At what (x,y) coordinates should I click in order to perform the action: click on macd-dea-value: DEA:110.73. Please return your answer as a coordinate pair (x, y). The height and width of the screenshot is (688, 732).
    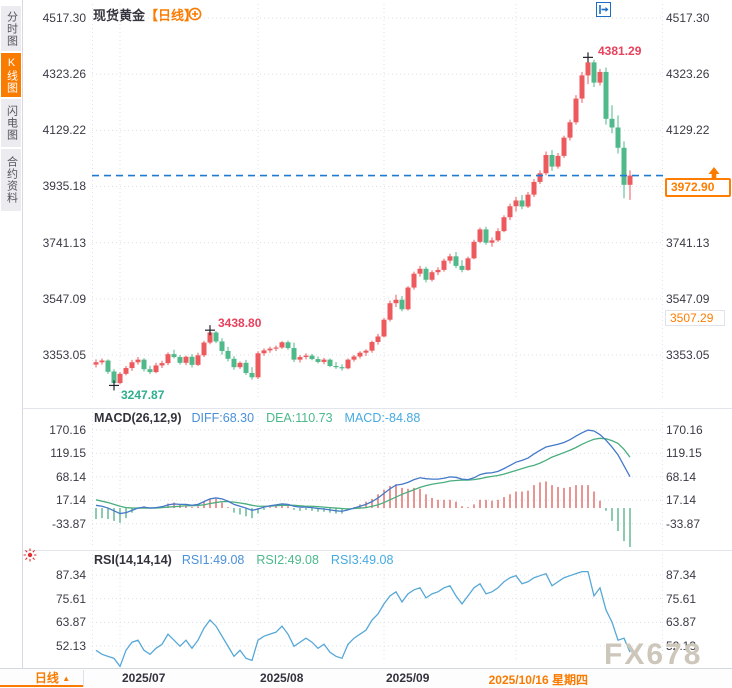
    Looking at the image, I should click on (299, 418).